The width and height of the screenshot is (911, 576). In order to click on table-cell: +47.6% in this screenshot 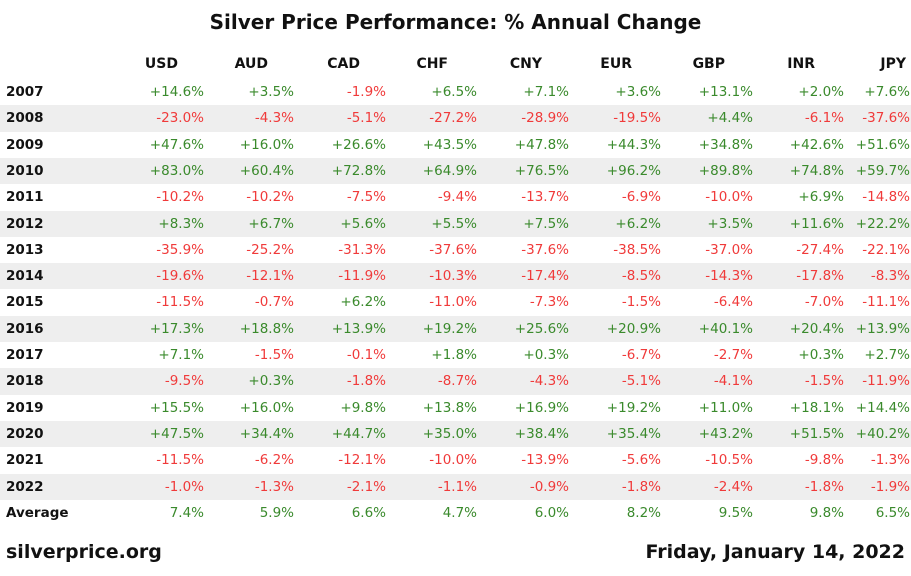, I will do `click(176, 144)`.